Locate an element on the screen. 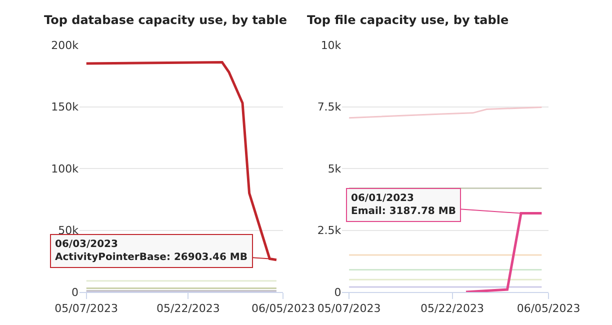  annotation: 06/03/2023 ActivityPointerBase: 26903.46 MB is located at coordinates (151, 251).